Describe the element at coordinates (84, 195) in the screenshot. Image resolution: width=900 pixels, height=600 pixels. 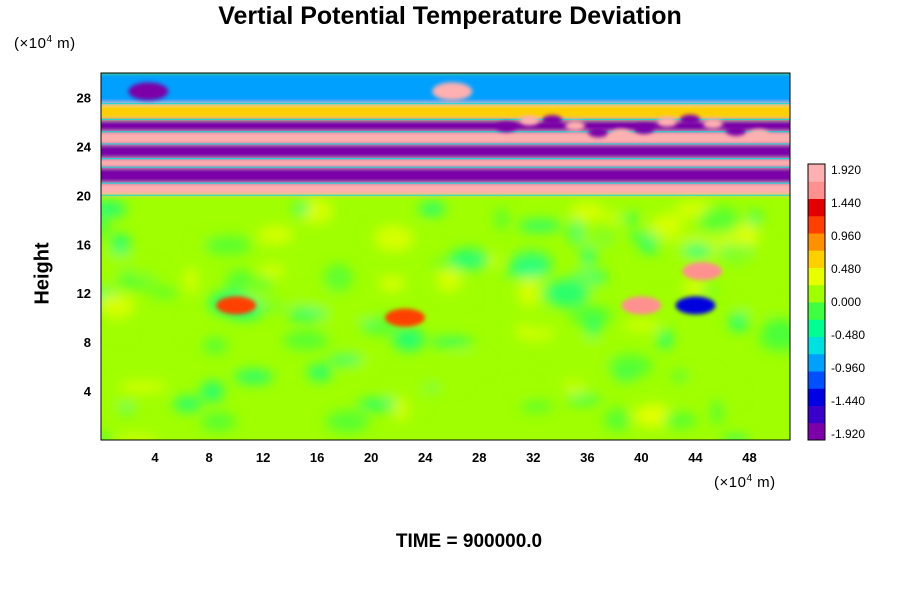
I see `y-tick-label: 20` at that location.